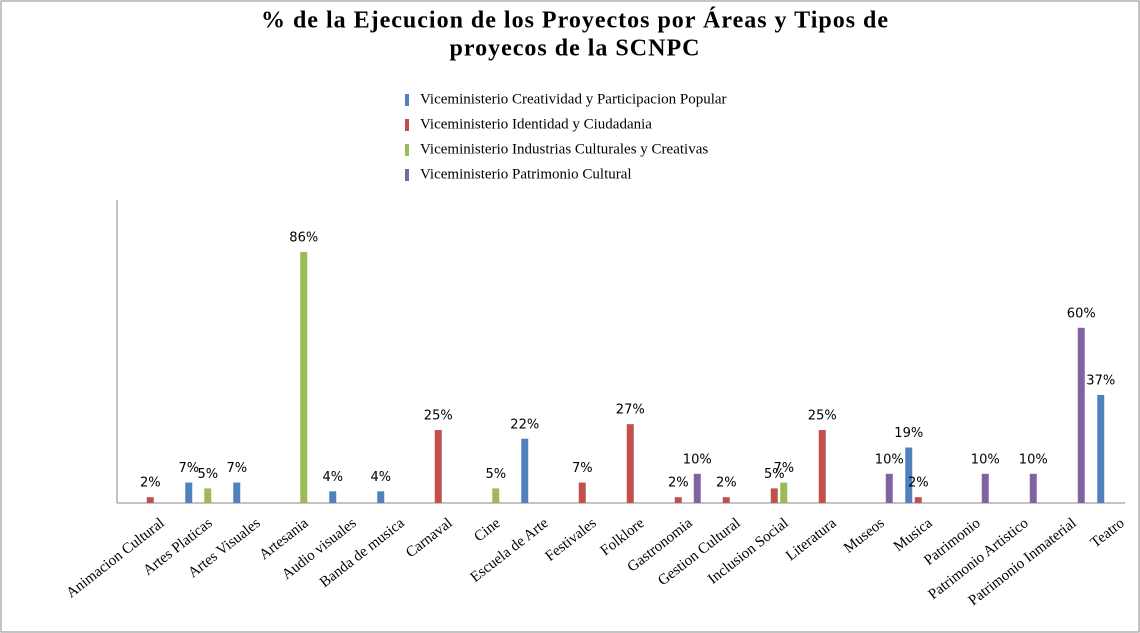 The image size is (1140, 633). What do you see at coordinates (303, 237) in the screenshot?
I see `data-label: 86%` at bounding box center [303, 237].